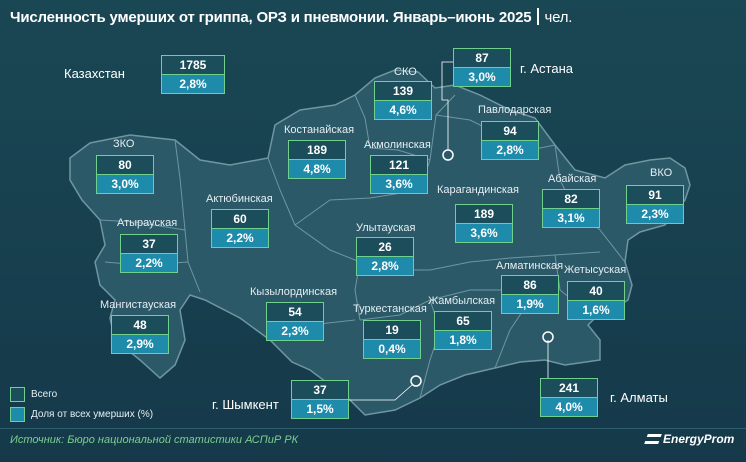  Describe the element at coordinates (653, 439) in the screenshot. I see `logo-icon` at that location.